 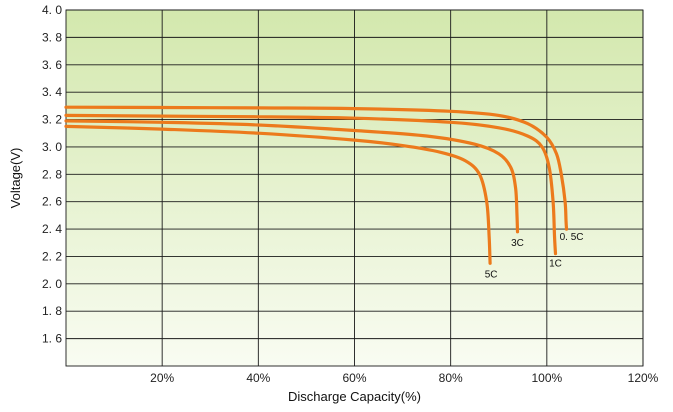 What do you see at coordinates (52, 202) in the screenshot?
I see `y-tick-label: 2. 6` at bounding box center [52, 202].